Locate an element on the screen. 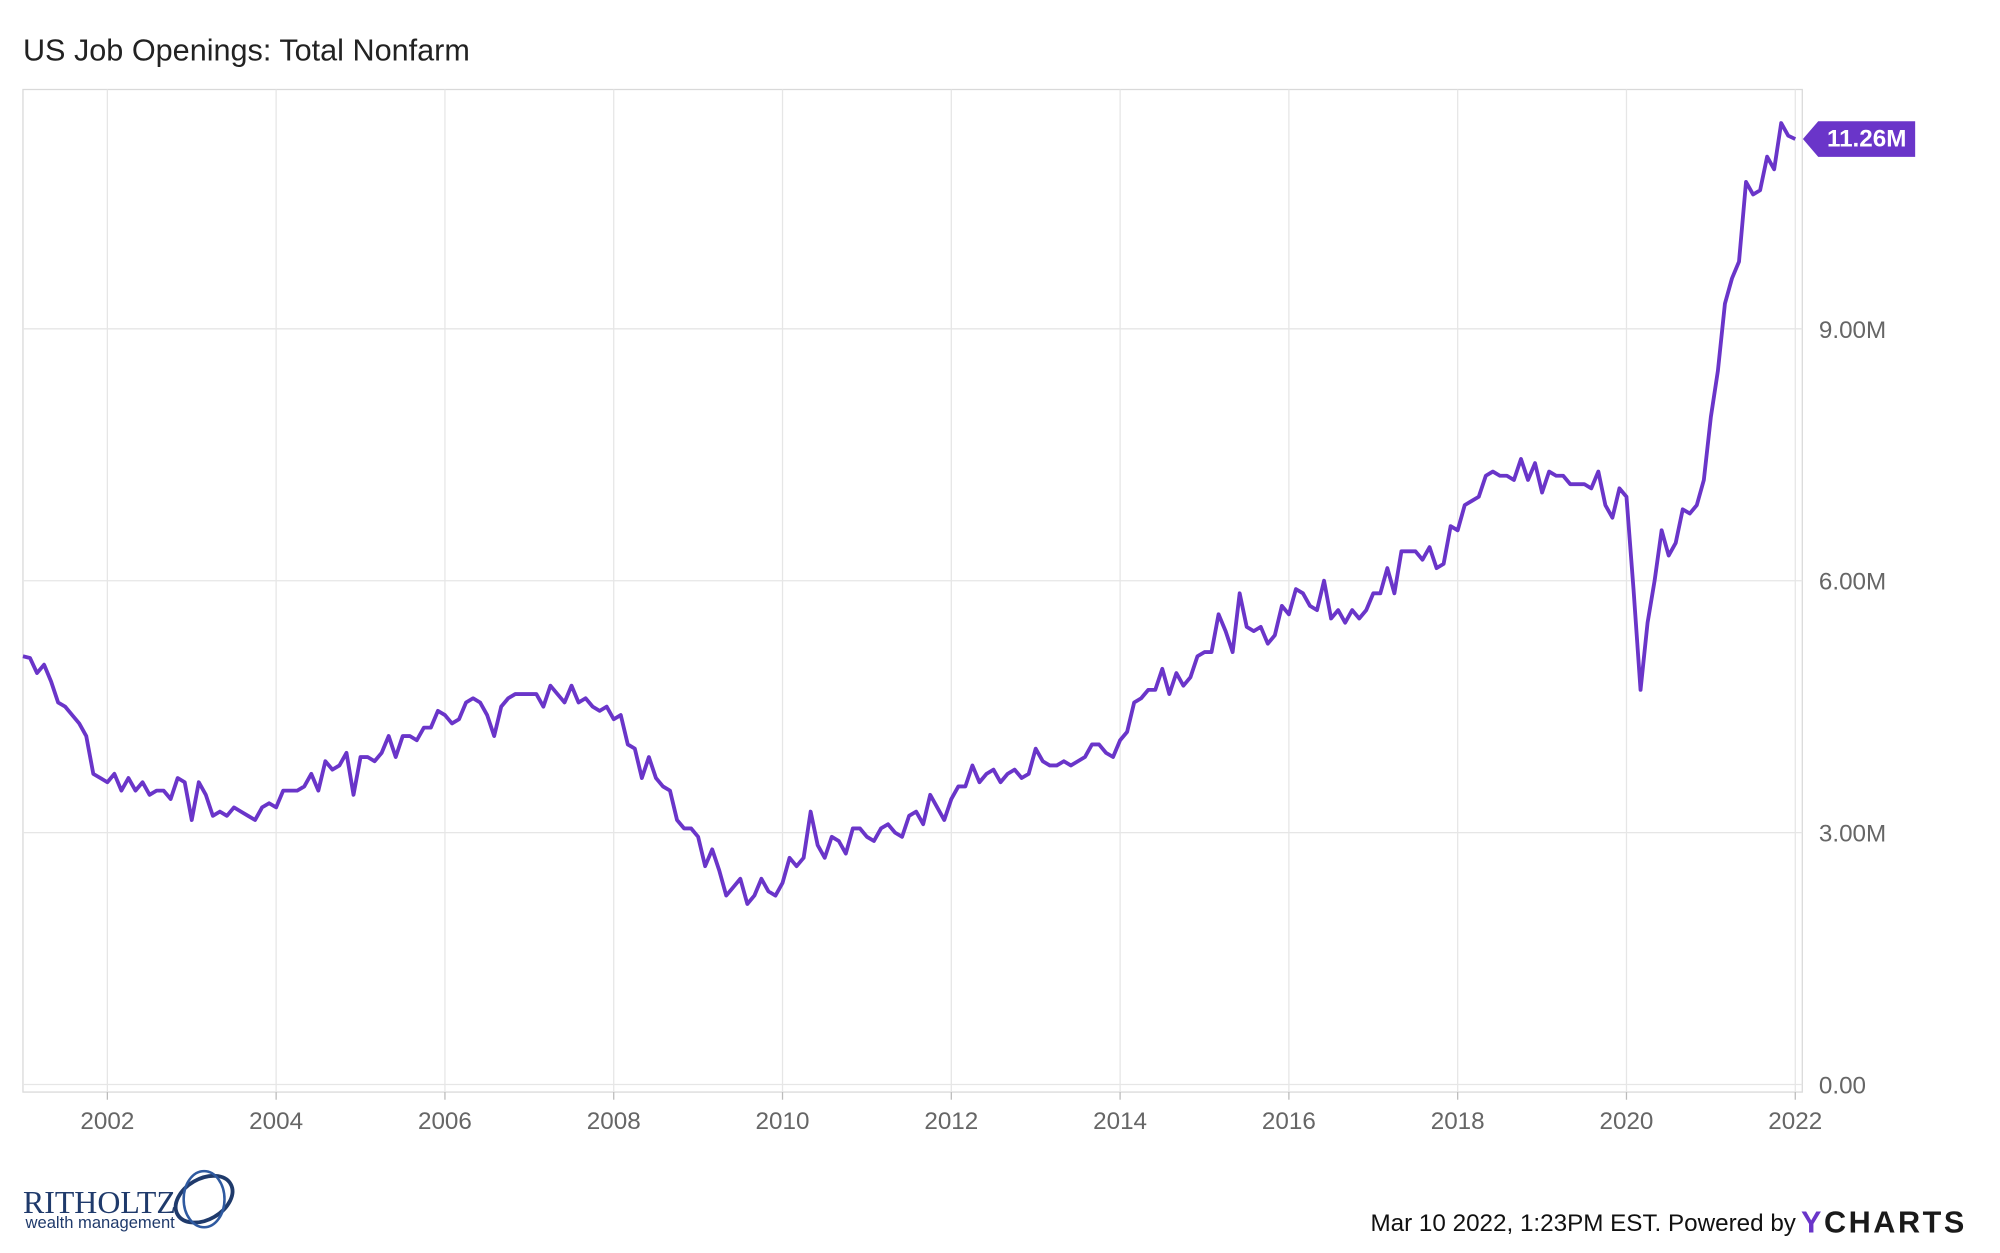 The width and height of the screenshot is (2000, 1253). x-tick-label: 2006 is located at coordinates (445, 1121).